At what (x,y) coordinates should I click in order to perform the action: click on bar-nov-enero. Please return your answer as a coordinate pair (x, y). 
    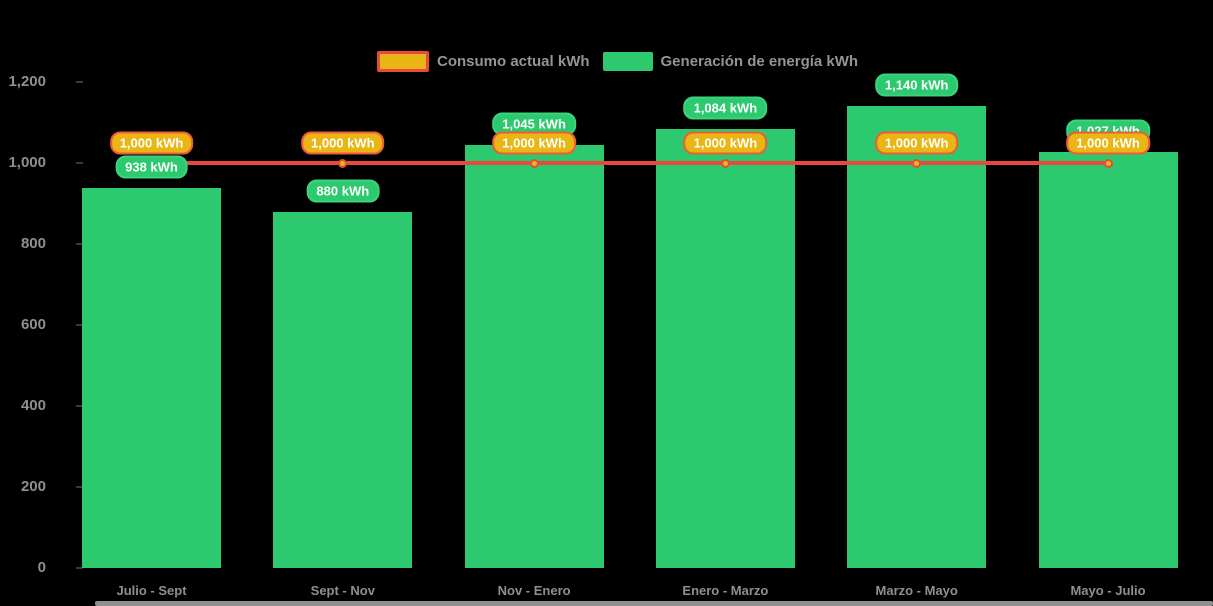
    Looking at the image, I should click on (534, 356).